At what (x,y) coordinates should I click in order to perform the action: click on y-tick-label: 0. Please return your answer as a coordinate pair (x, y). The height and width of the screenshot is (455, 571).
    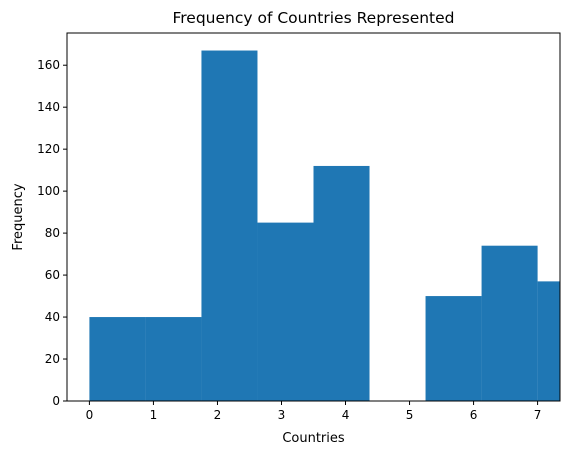
    Looking at the image, I should click on (56, 401).